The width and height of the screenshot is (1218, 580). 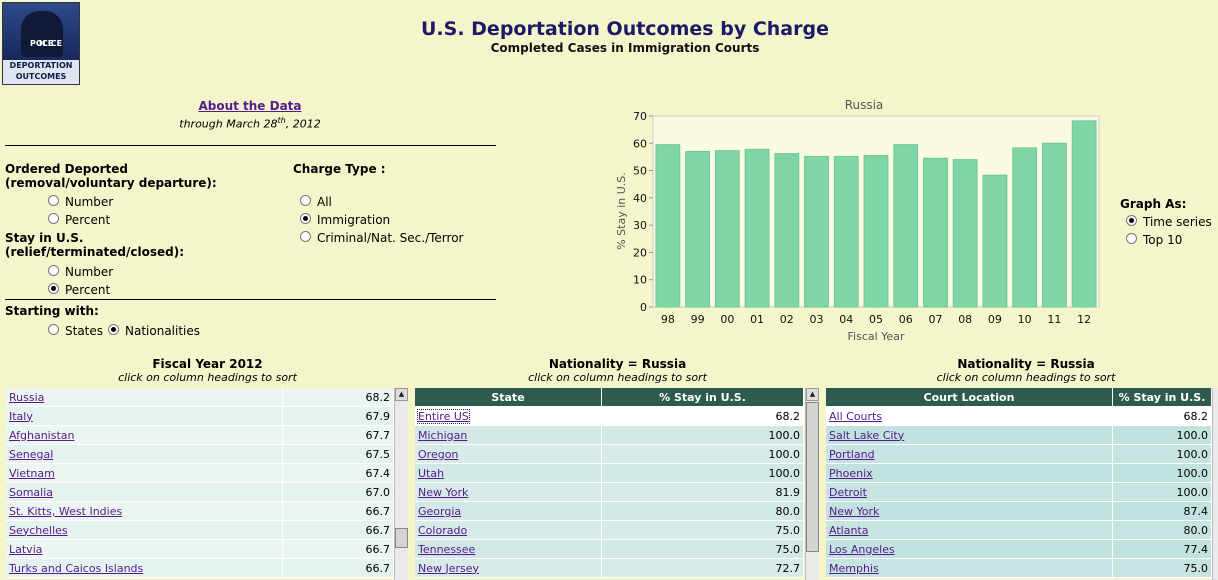 What do you see at coordinates (200, 511) in the screenshot?
I see `table-row: St. Kitts, West Indies 66.7` at bounding box center [200, 511].